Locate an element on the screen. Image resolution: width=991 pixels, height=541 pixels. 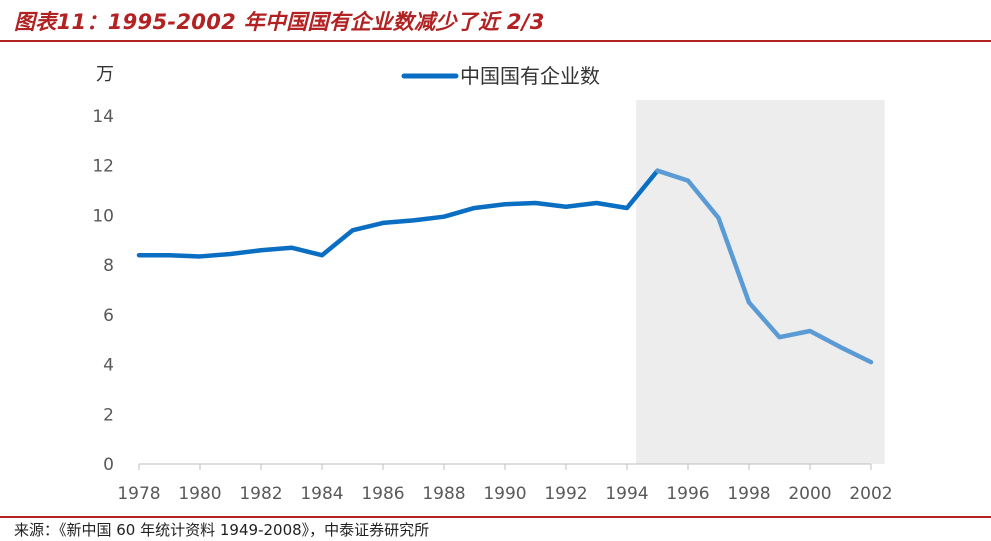
x-tick-label: 2000 is located at coordinates (809, 494).